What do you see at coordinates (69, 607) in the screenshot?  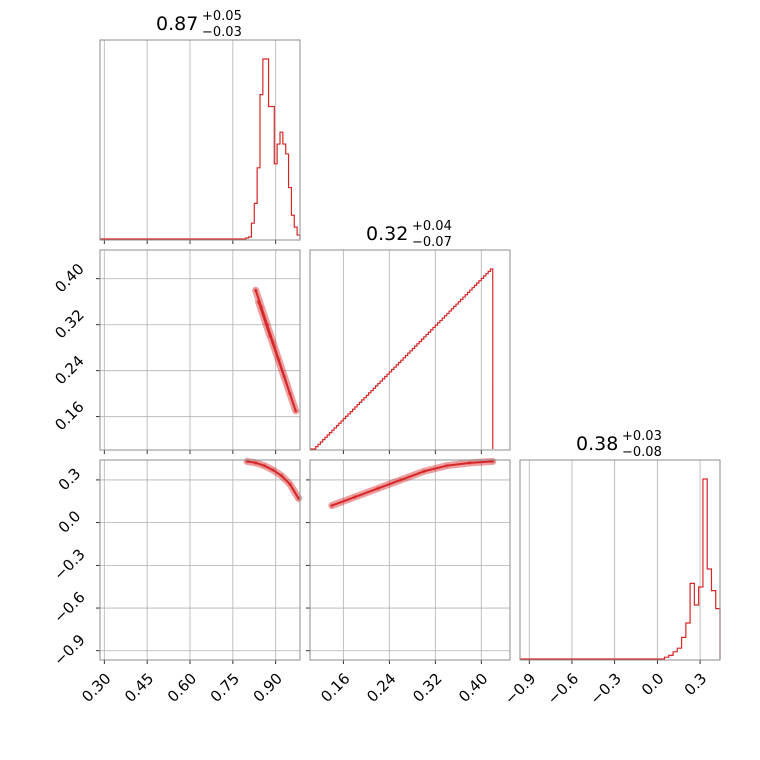 I see `y-tick-label: −0.6` at bounding box center [69, 607].